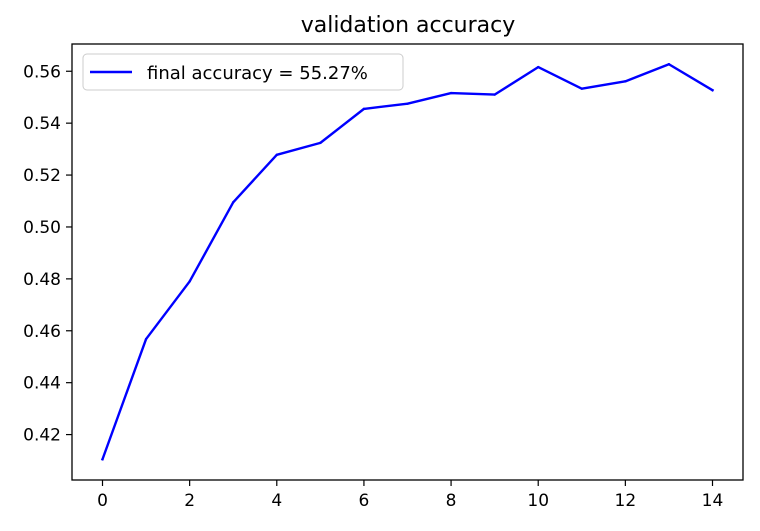  Describe the element at coordinates (42, 332) in the screenshot. I see `y-tick-label: 0.46` at that location.